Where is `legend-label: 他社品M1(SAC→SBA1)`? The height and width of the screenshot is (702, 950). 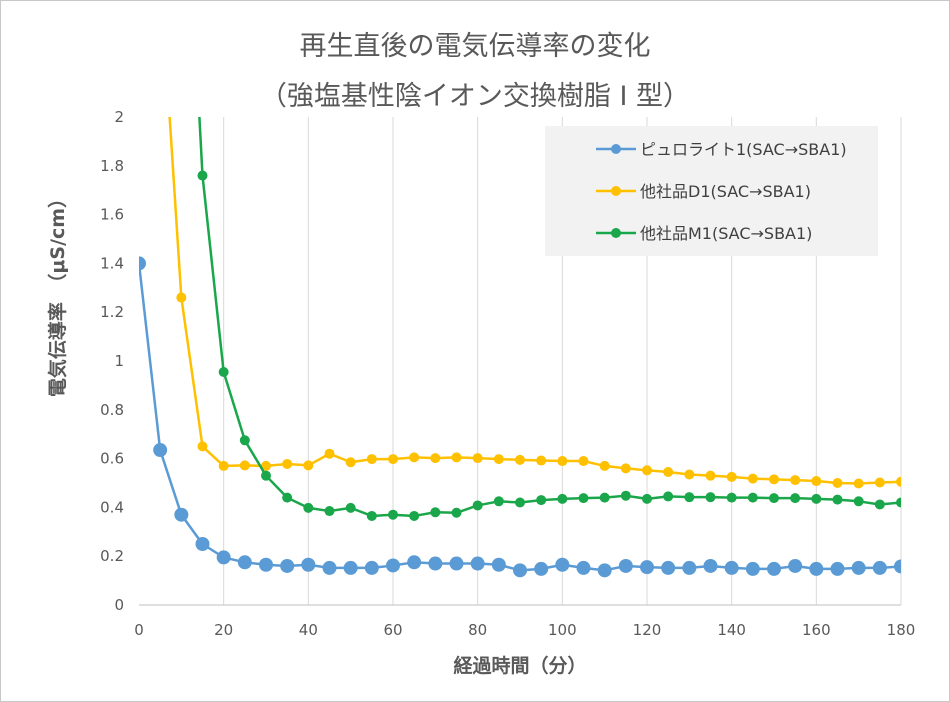
legend-label: 他社品M1(SAC→SBA1) is located at coordinates (726, 233).